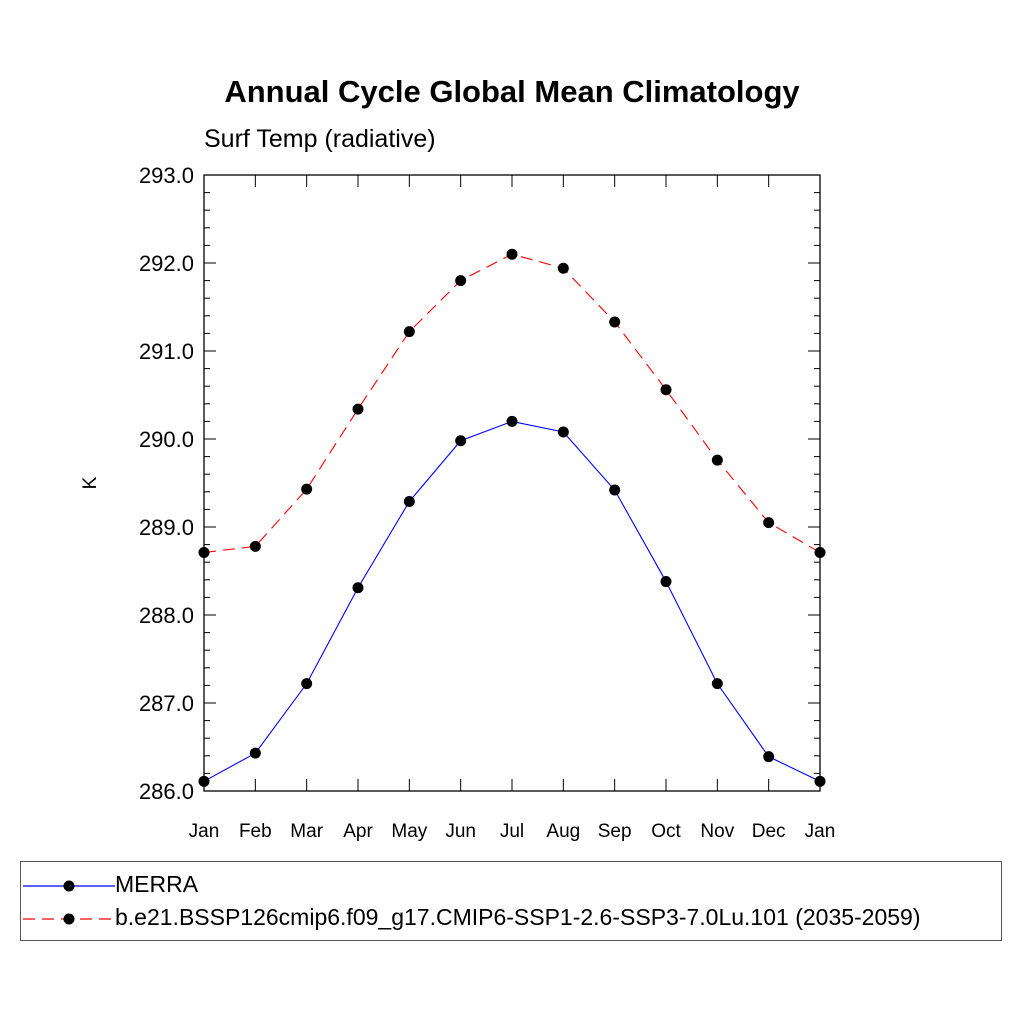  I want to click on legend-item-merra: MERRA, so click(511, 886).